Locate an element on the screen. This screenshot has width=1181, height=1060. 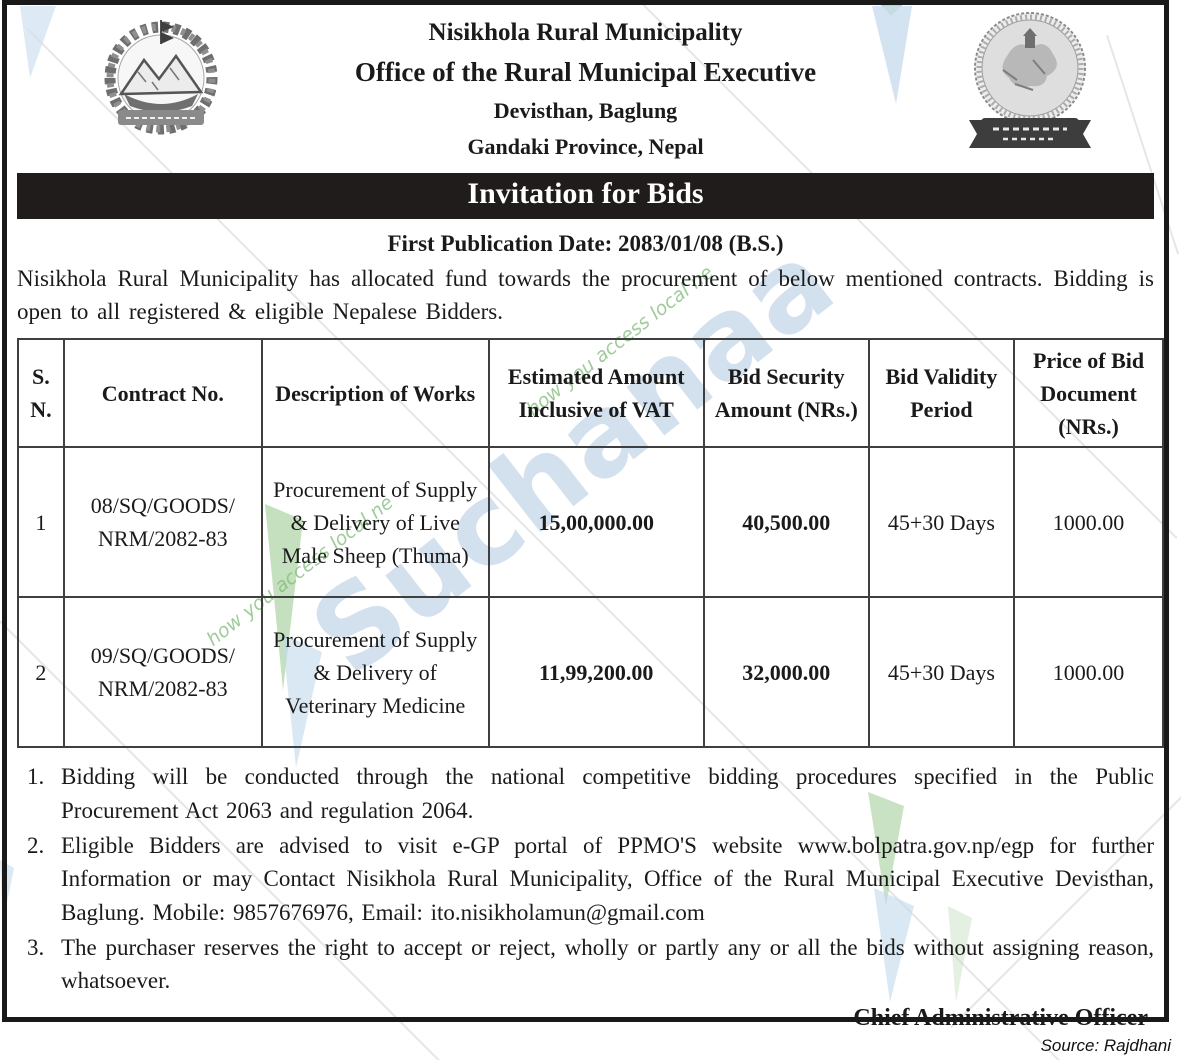
note-number: 1. is located at coordinates (36, 777).